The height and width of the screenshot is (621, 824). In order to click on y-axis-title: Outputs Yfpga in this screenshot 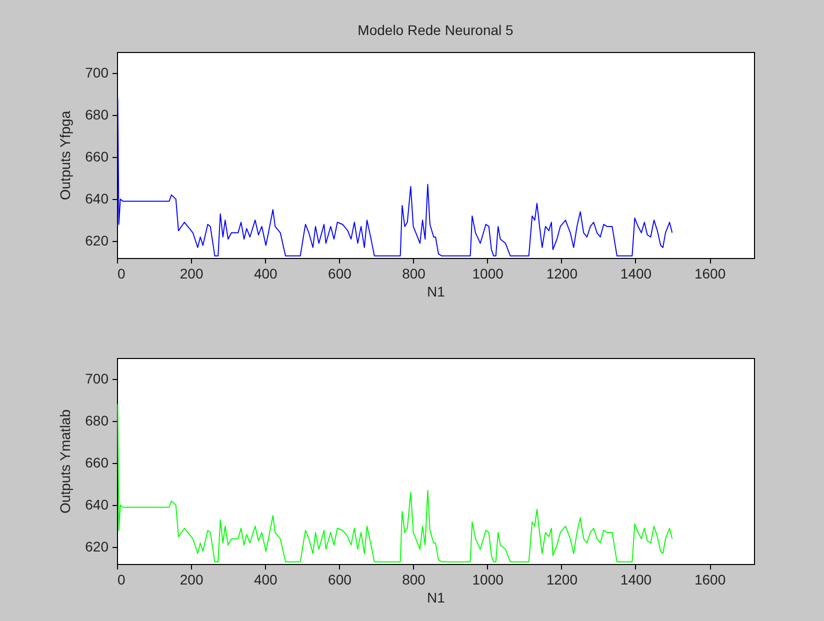, I will do `click(65, 155)`.